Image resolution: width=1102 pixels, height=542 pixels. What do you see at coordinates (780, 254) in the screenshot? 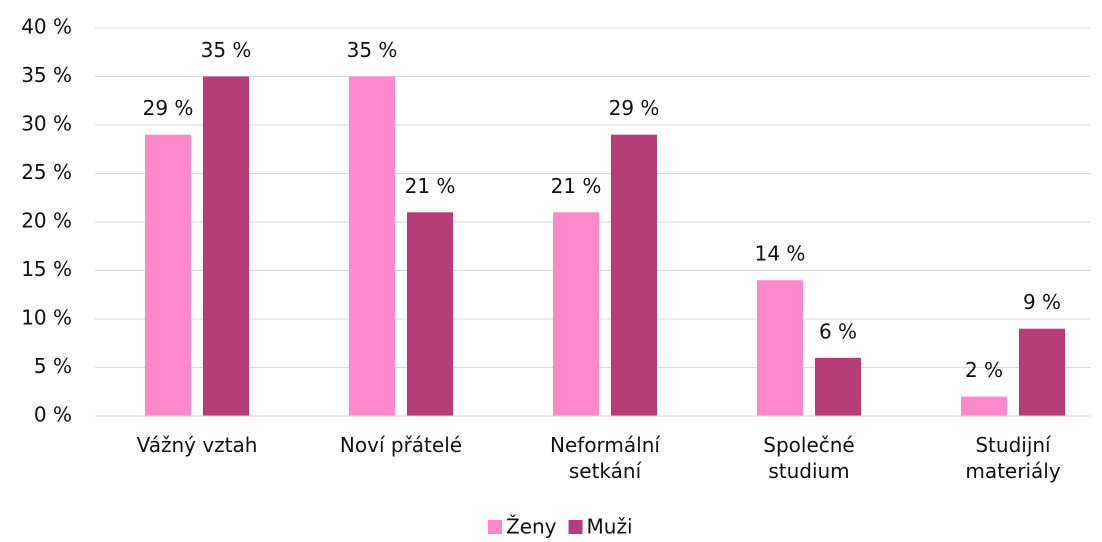
I see `data-label: 14 %` at bounding box center [780, 254].